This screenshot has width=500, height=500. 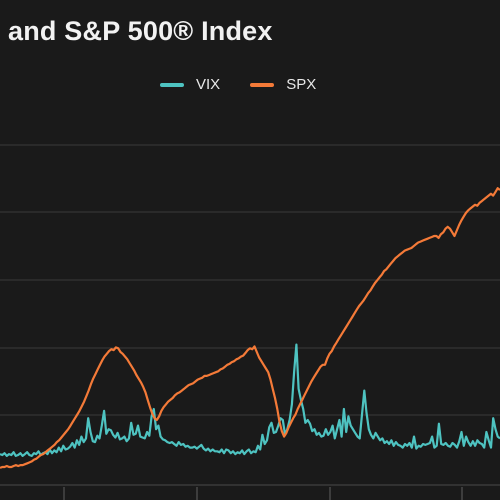 I want to click on chart-legend: VIX SPX, so click(x=253, y=84).